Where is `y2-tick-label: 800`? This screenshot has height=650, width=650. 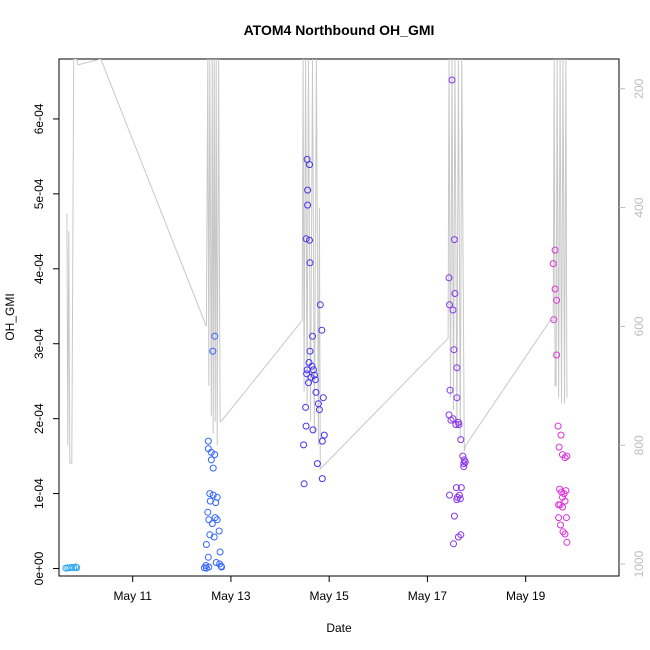 y2-tick-label: 800 is located at coordinates (639, 445).